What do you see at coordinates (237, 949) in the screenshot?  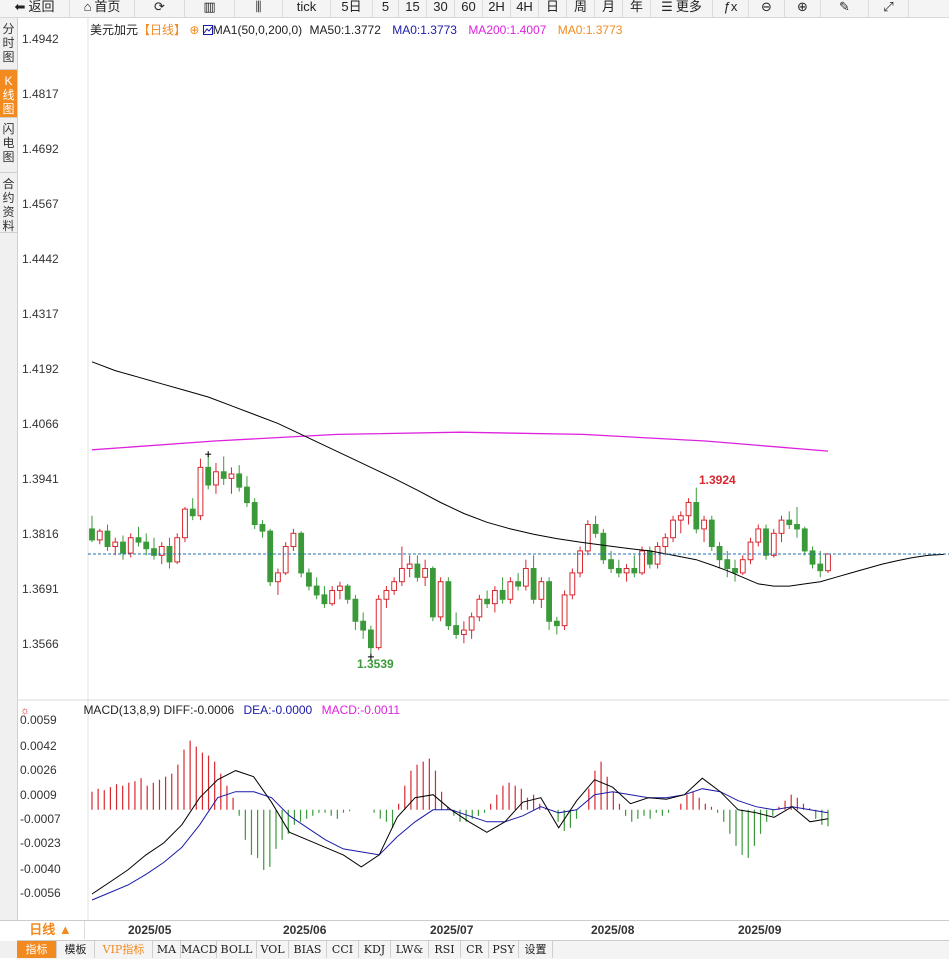 I see `indicator-tab-5: BOLL` at bounding box center [237, 949].